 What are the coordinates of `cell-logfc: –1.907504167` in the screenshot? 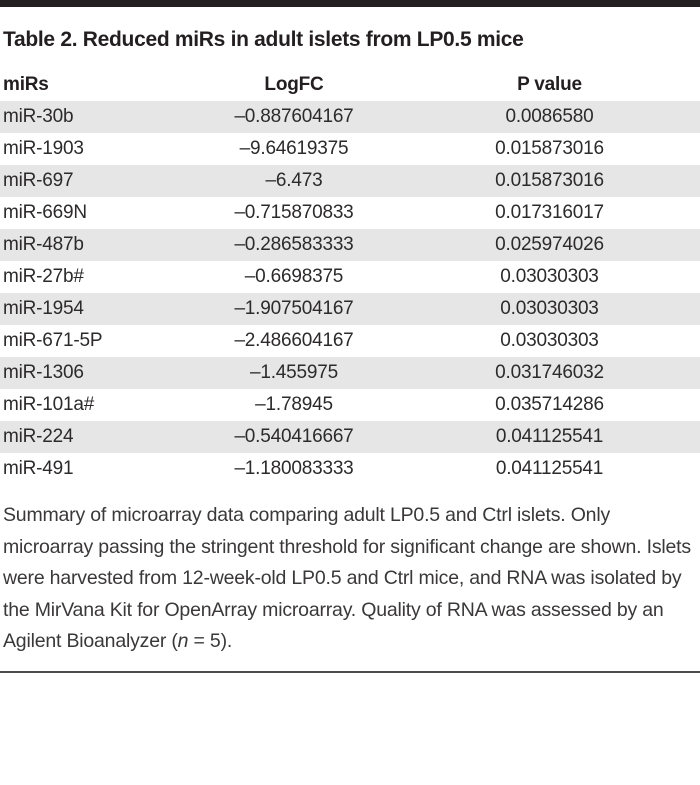 It's located at (294, 308).